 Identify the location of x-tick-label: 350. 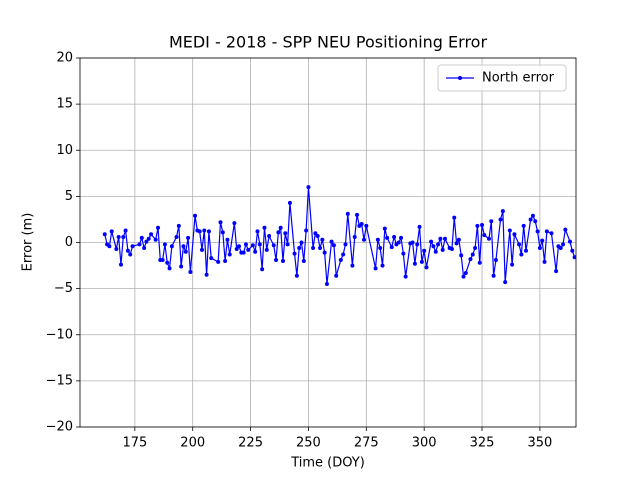
(539, 443).